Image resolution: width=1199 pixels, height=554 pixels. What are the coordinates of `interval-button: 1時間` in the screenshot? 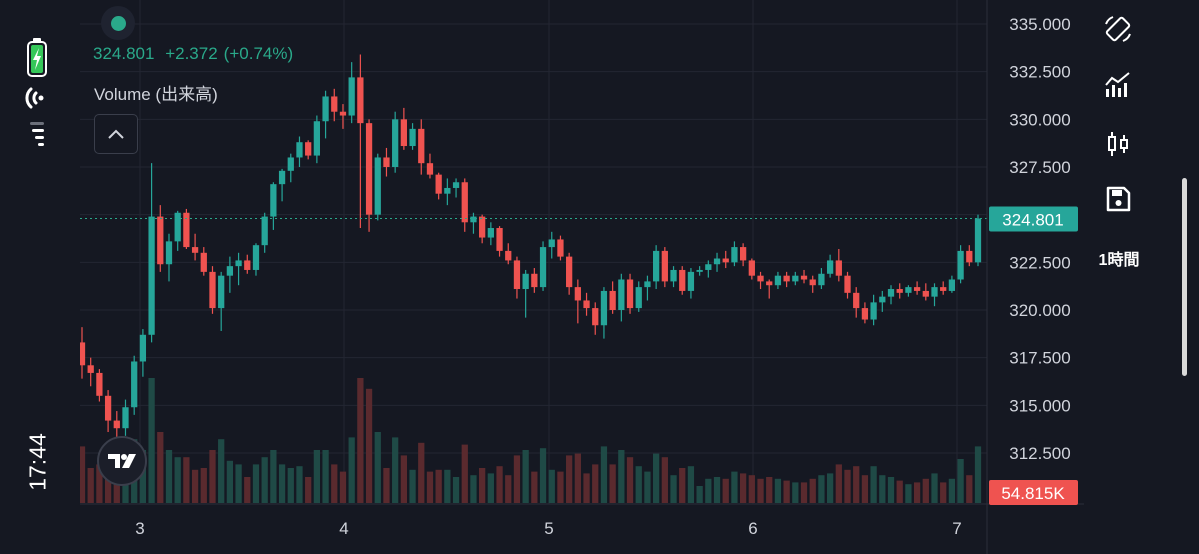 It's located at (1119, 260).